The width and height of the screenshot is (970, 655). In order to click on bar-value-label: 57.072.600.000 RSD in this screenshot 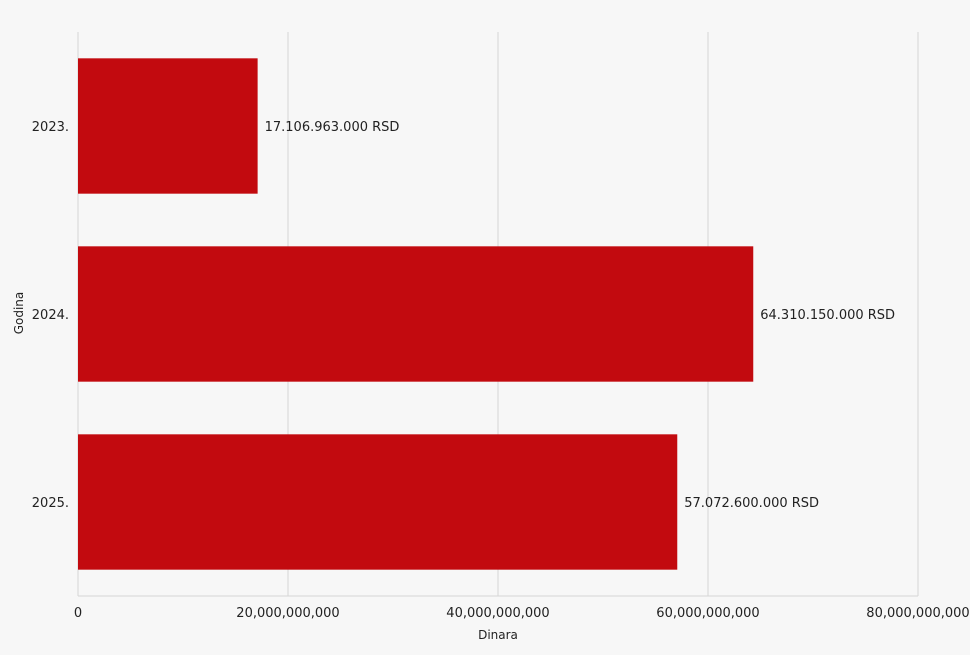, I will do `click(751, 503)`.